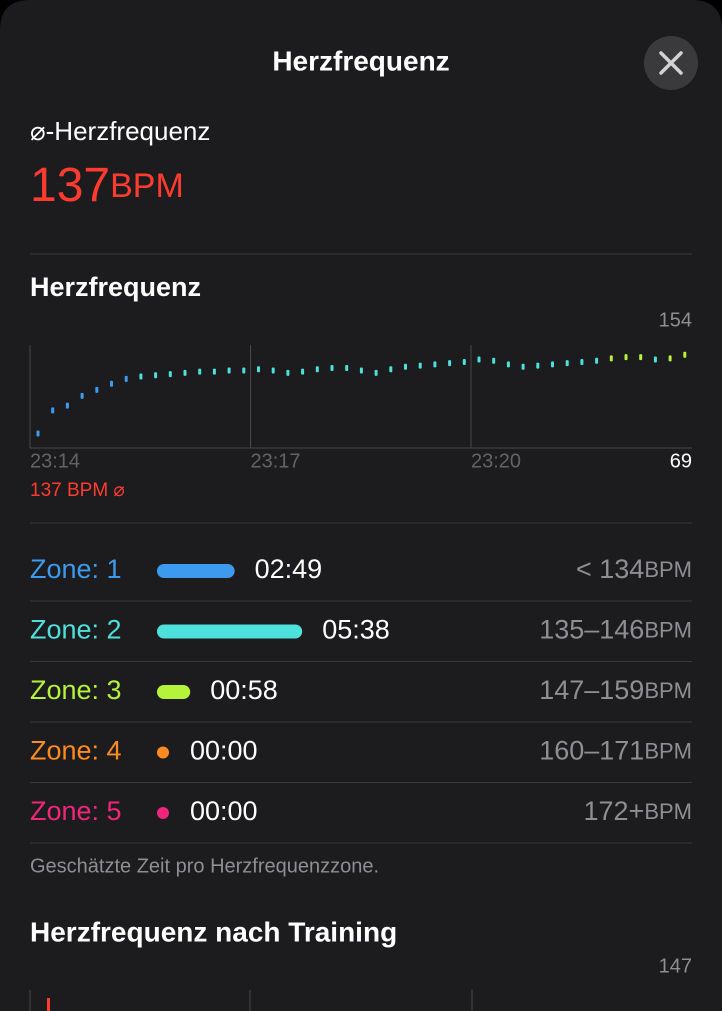 This screenshot has height=1011, width=722. Describe the element at coordinates (591, 751) in the screenshot. I see `zone-range-value: 160–171` at that location.